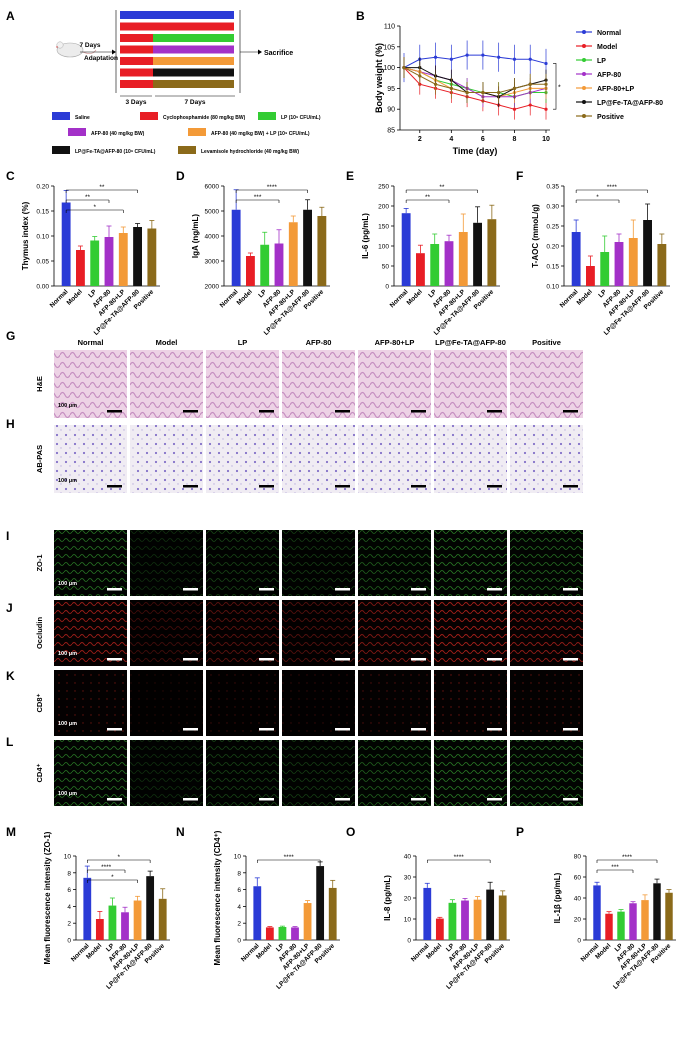  What do you see at coordinates (451, 139) in the screenshot?
I see `x-tick-label: 4` at bounding box center [451, 139].